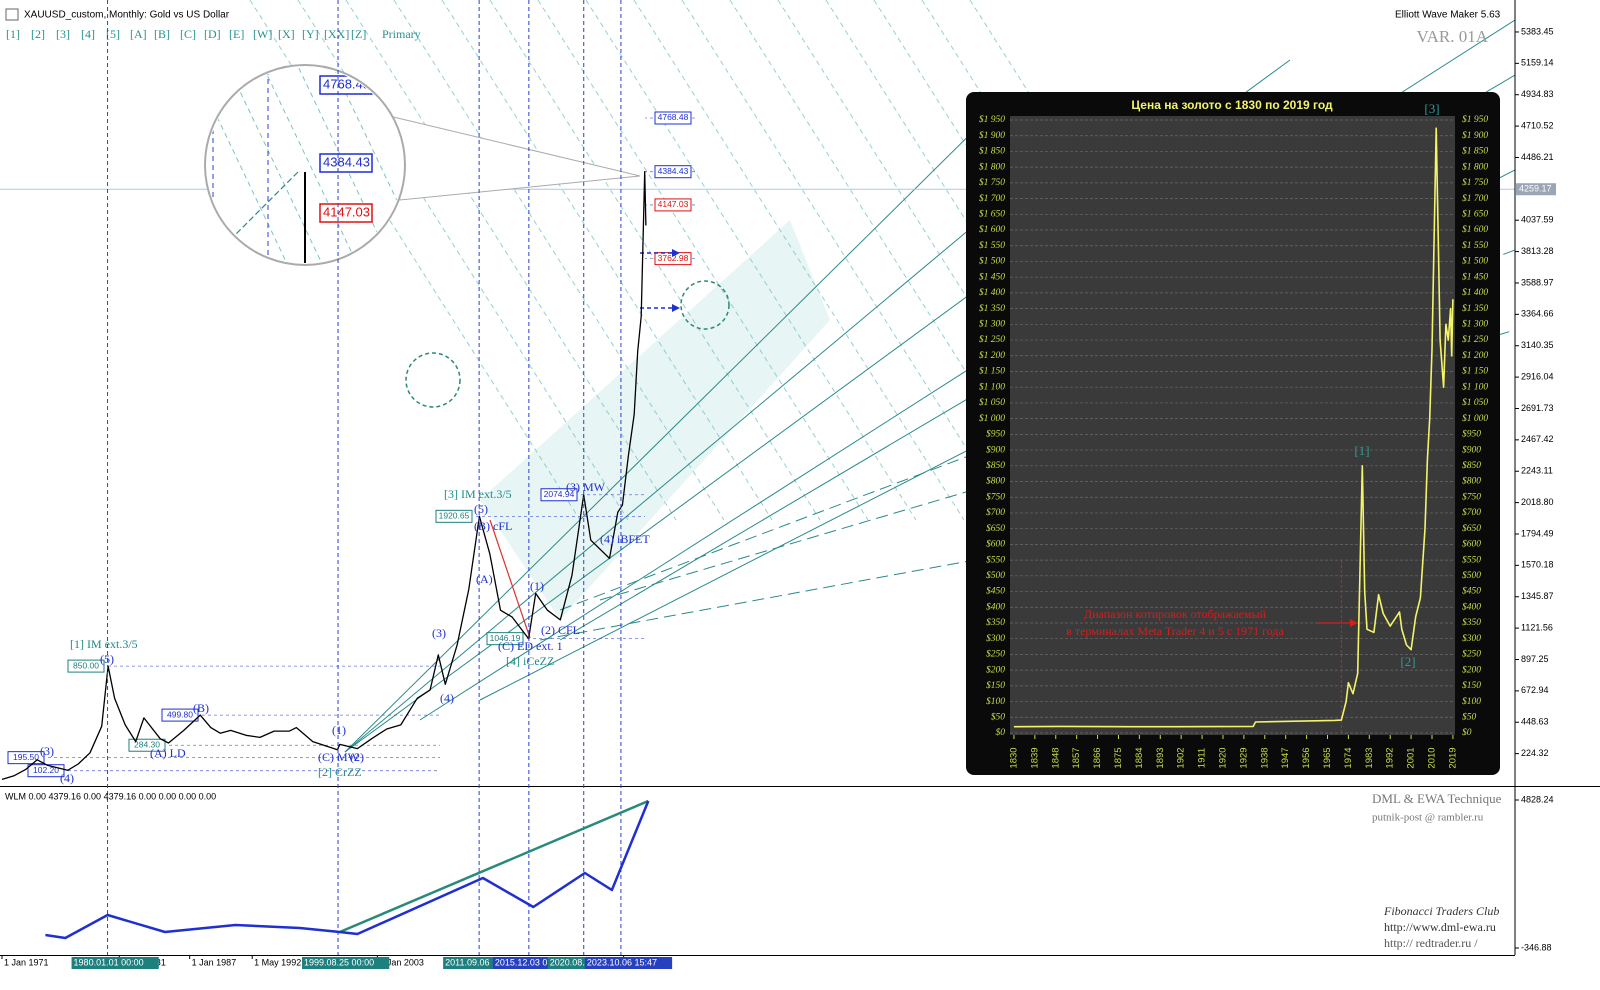  I want to click on price-level-label: 850.00, so click(86, 665).